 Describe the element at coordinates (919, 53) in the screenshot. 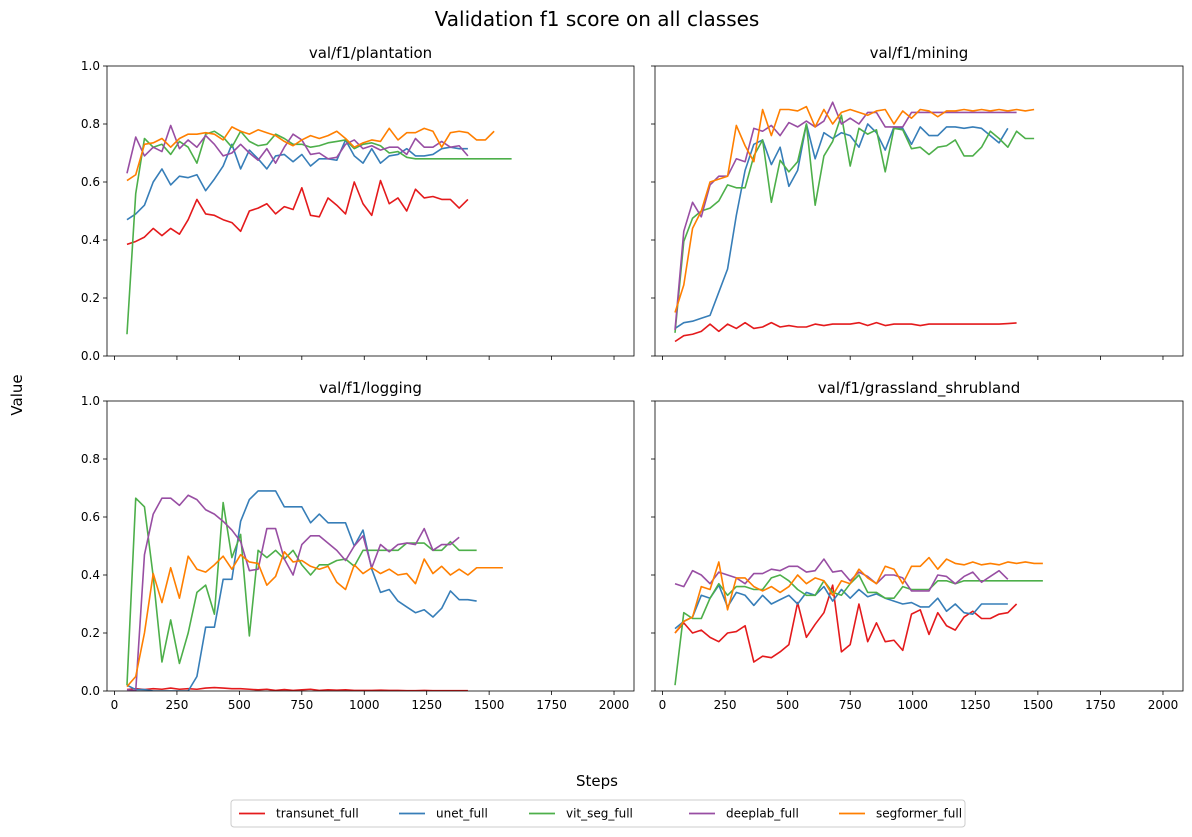

I see `panel-title: val/f1/mining` at that location.